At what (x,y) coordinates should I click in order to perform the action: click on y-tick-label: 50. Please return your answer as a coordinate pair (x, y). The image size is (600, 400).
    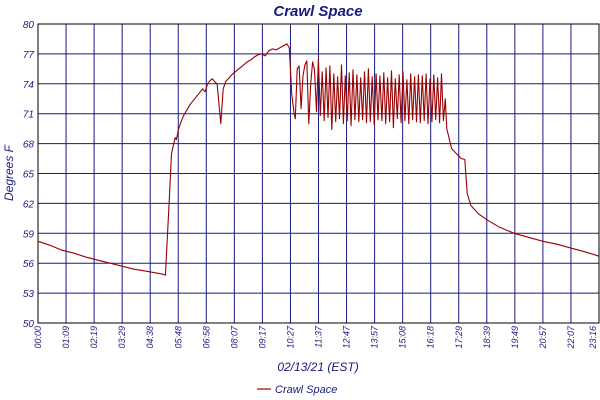
    Looking at the image, I should click on (29, 324).